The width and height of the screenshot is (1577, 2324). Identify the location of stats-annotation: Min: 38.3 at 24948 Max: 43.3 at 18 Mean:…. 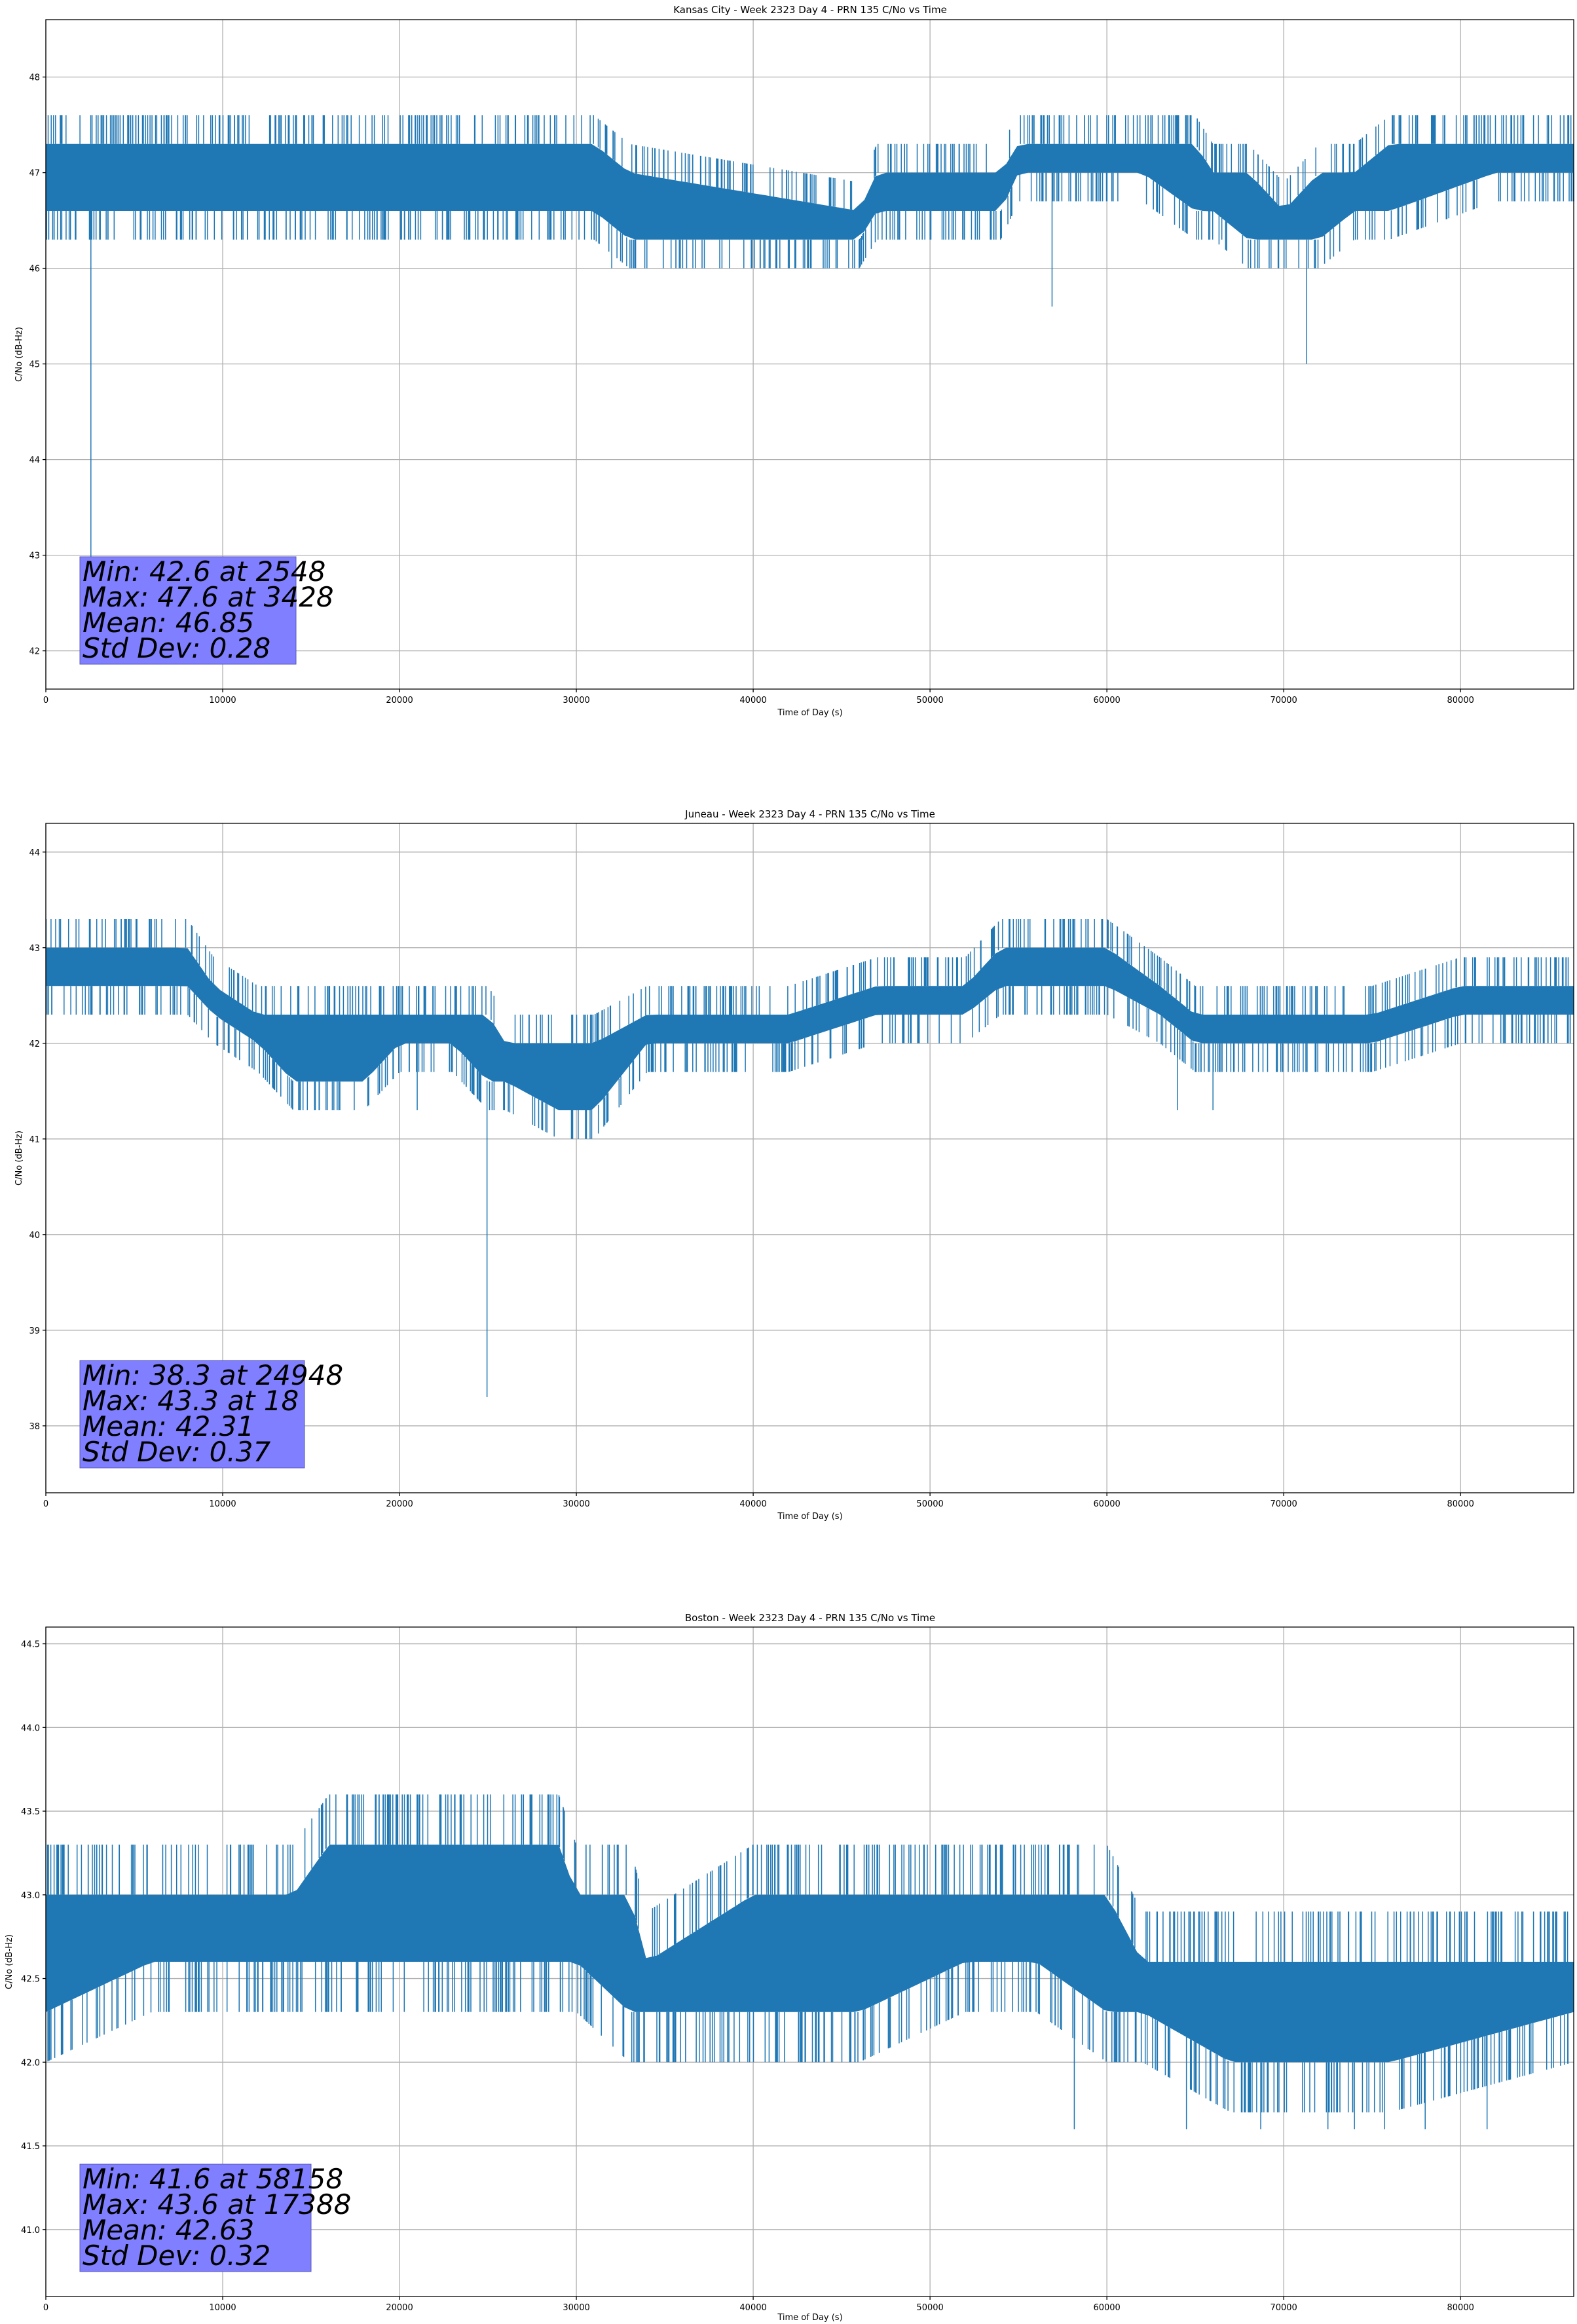
(211, 1414).